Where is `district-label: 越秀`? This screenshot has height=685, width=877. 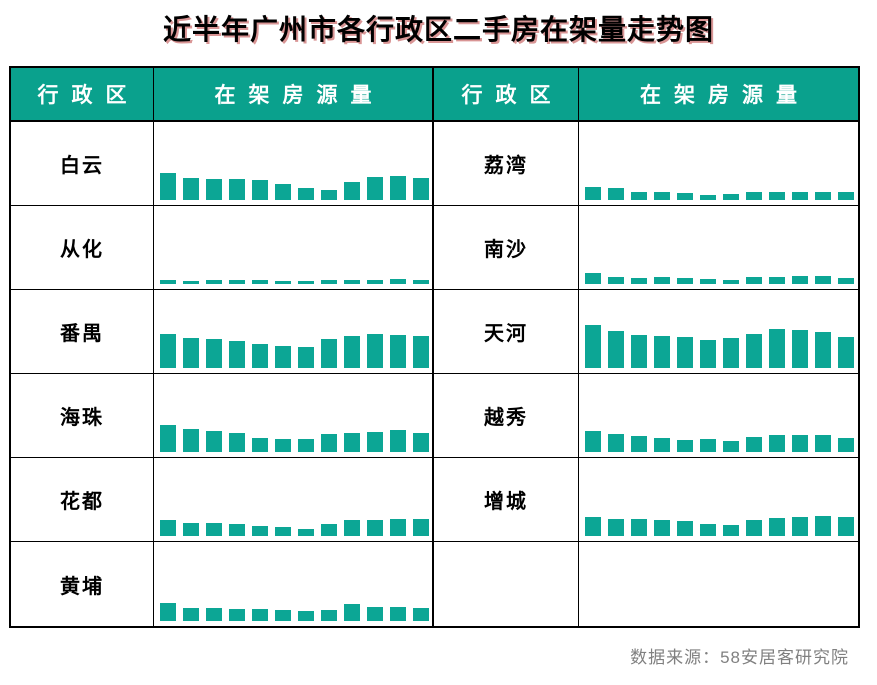 district-label: 越秀 is located at coordinates (506, 418).